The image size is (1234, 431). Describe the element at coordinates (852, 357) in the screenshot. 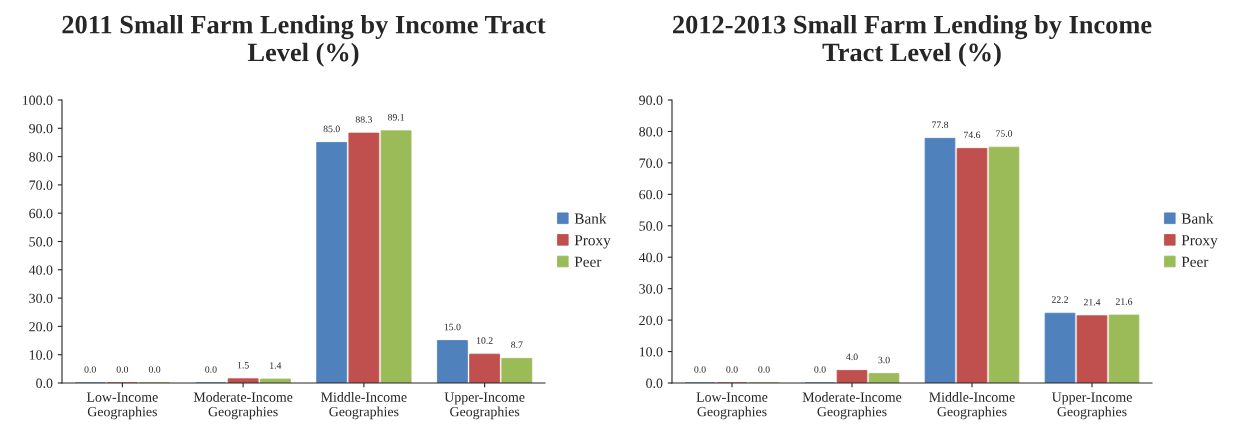

I see `data-label: 4.0` at that location.